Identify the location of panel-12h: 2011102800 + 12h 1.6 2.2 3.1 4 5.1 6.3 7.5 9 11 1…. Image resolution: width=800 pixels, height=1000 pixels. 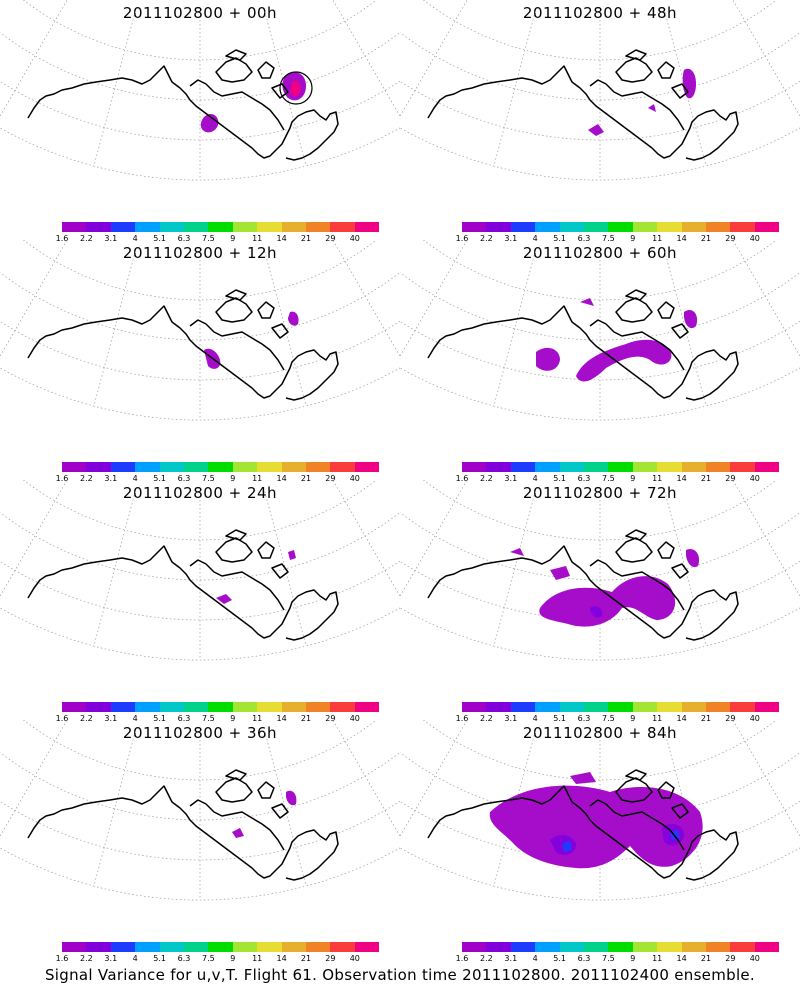
(200, 361).